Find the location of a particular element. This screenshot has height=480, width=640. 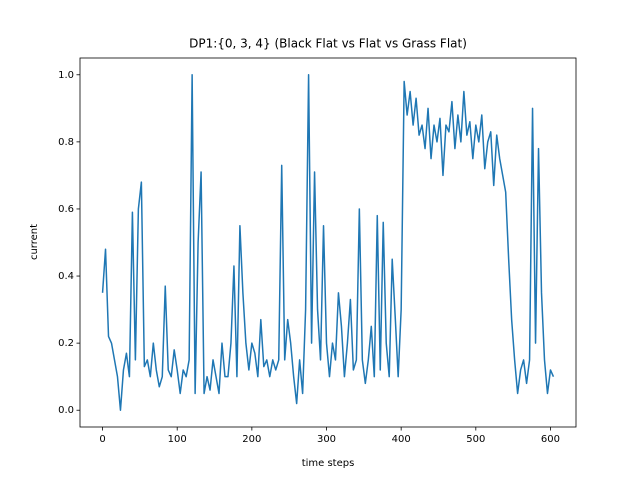

y-axis-label: current is located at coordinates (34, 242).